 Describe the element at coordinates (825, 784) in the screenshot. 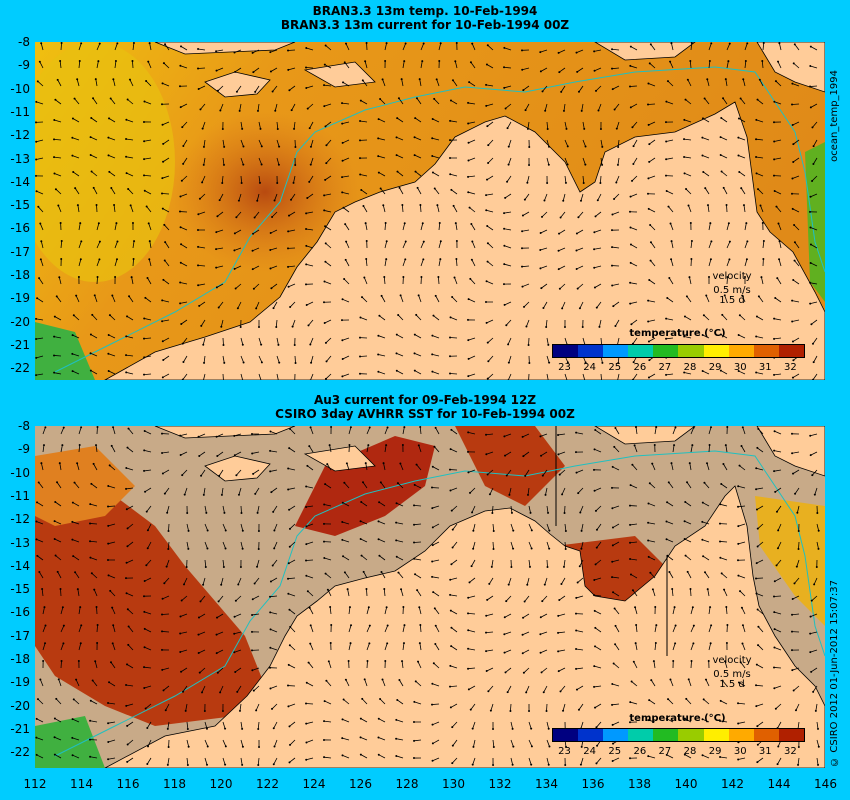

I see `x-tick: 146` at that location.